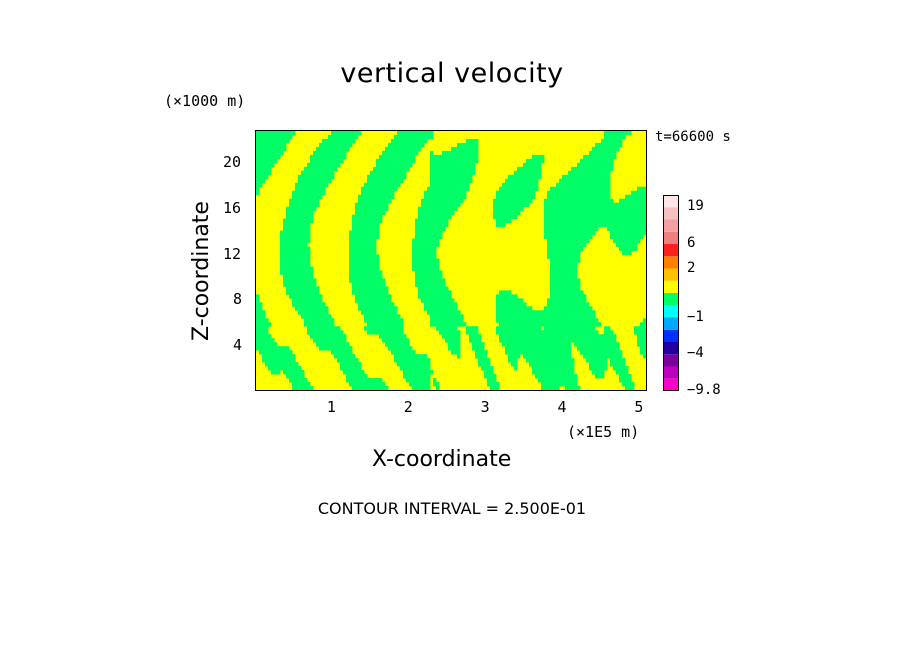  What do you see at coordinates (704, 390) in the screenshot?
I see `colorbar-label: −9.8` at bounding box center [704, 390].